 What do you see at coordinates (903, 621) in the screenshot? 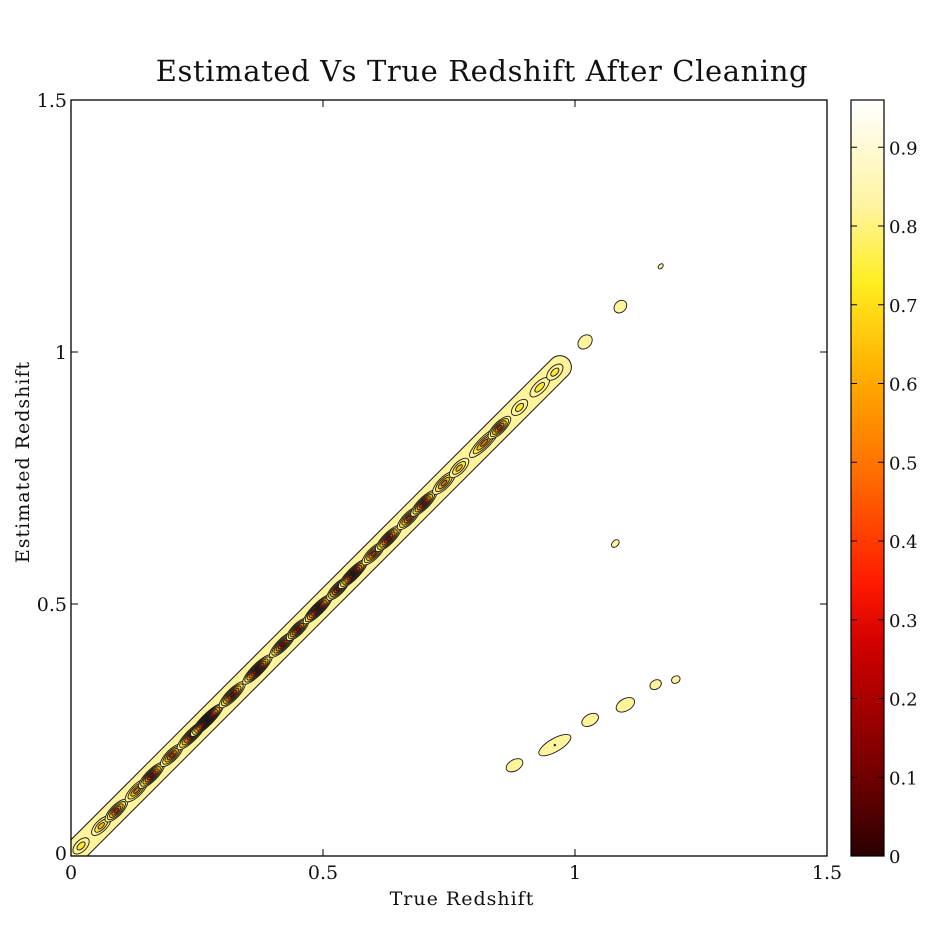
I see `colorbar-tick-label: 0.3` at bounding box center [903, 621].